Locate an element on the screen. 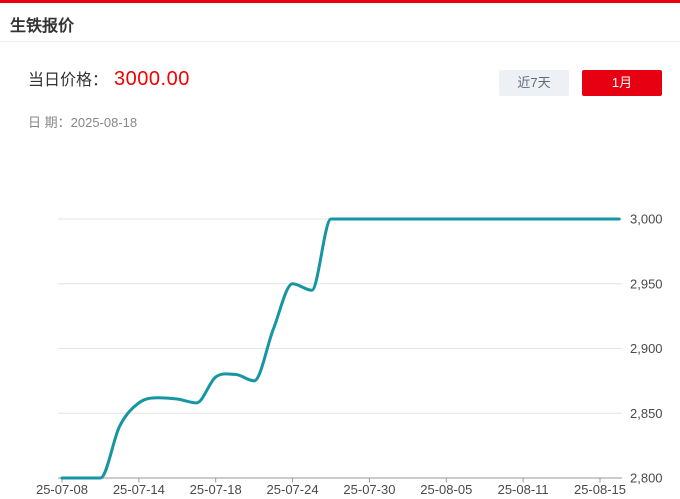  y-tick-label: 2,900 is located at coordinates (646, 348).